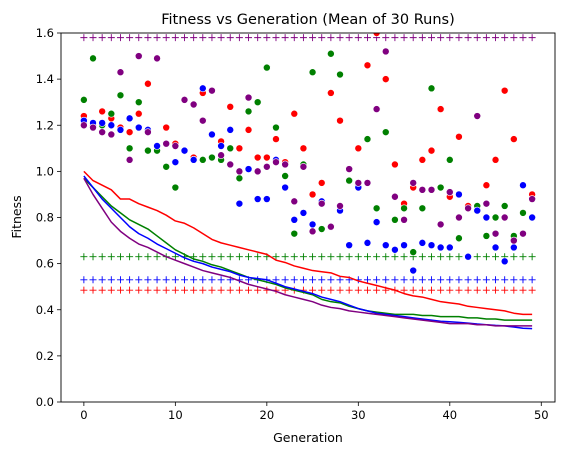  Describe the element at coordinates (175, 415) in the screenshot. I see `x-tick-label: 10` at that location.